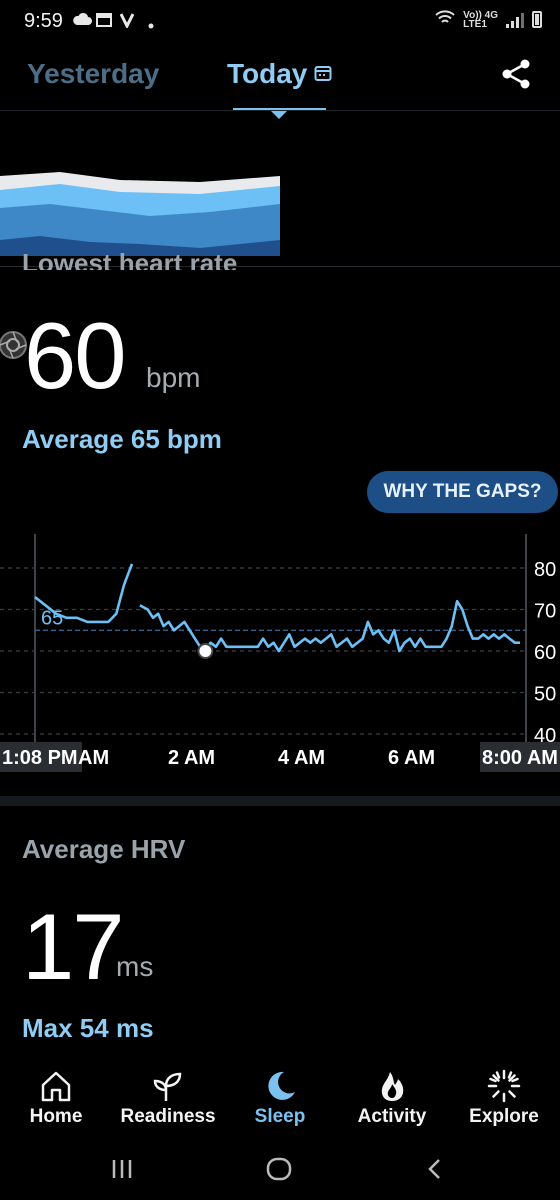 This screenshot has width=560, height=1200. I want to click on status-indicators: Vo)) 4G LTE1, so click(488, 19).